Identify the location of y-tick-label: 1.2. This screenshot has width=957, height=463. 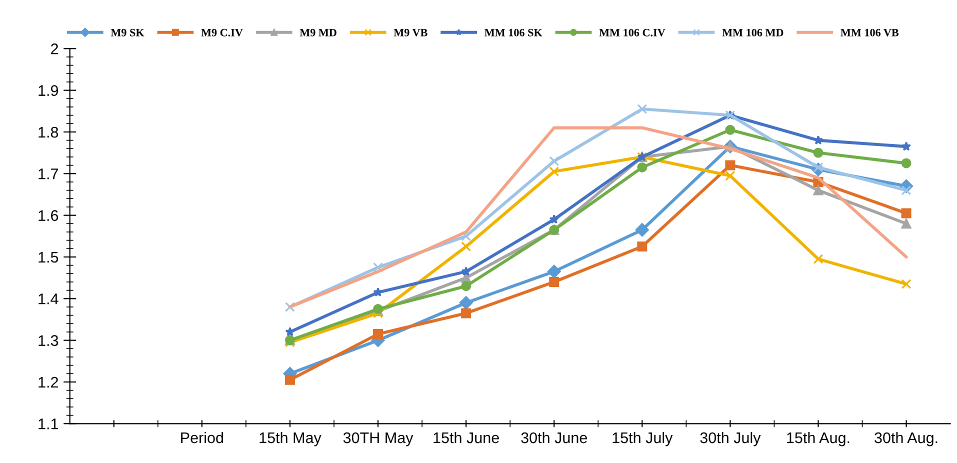
(48, 382).